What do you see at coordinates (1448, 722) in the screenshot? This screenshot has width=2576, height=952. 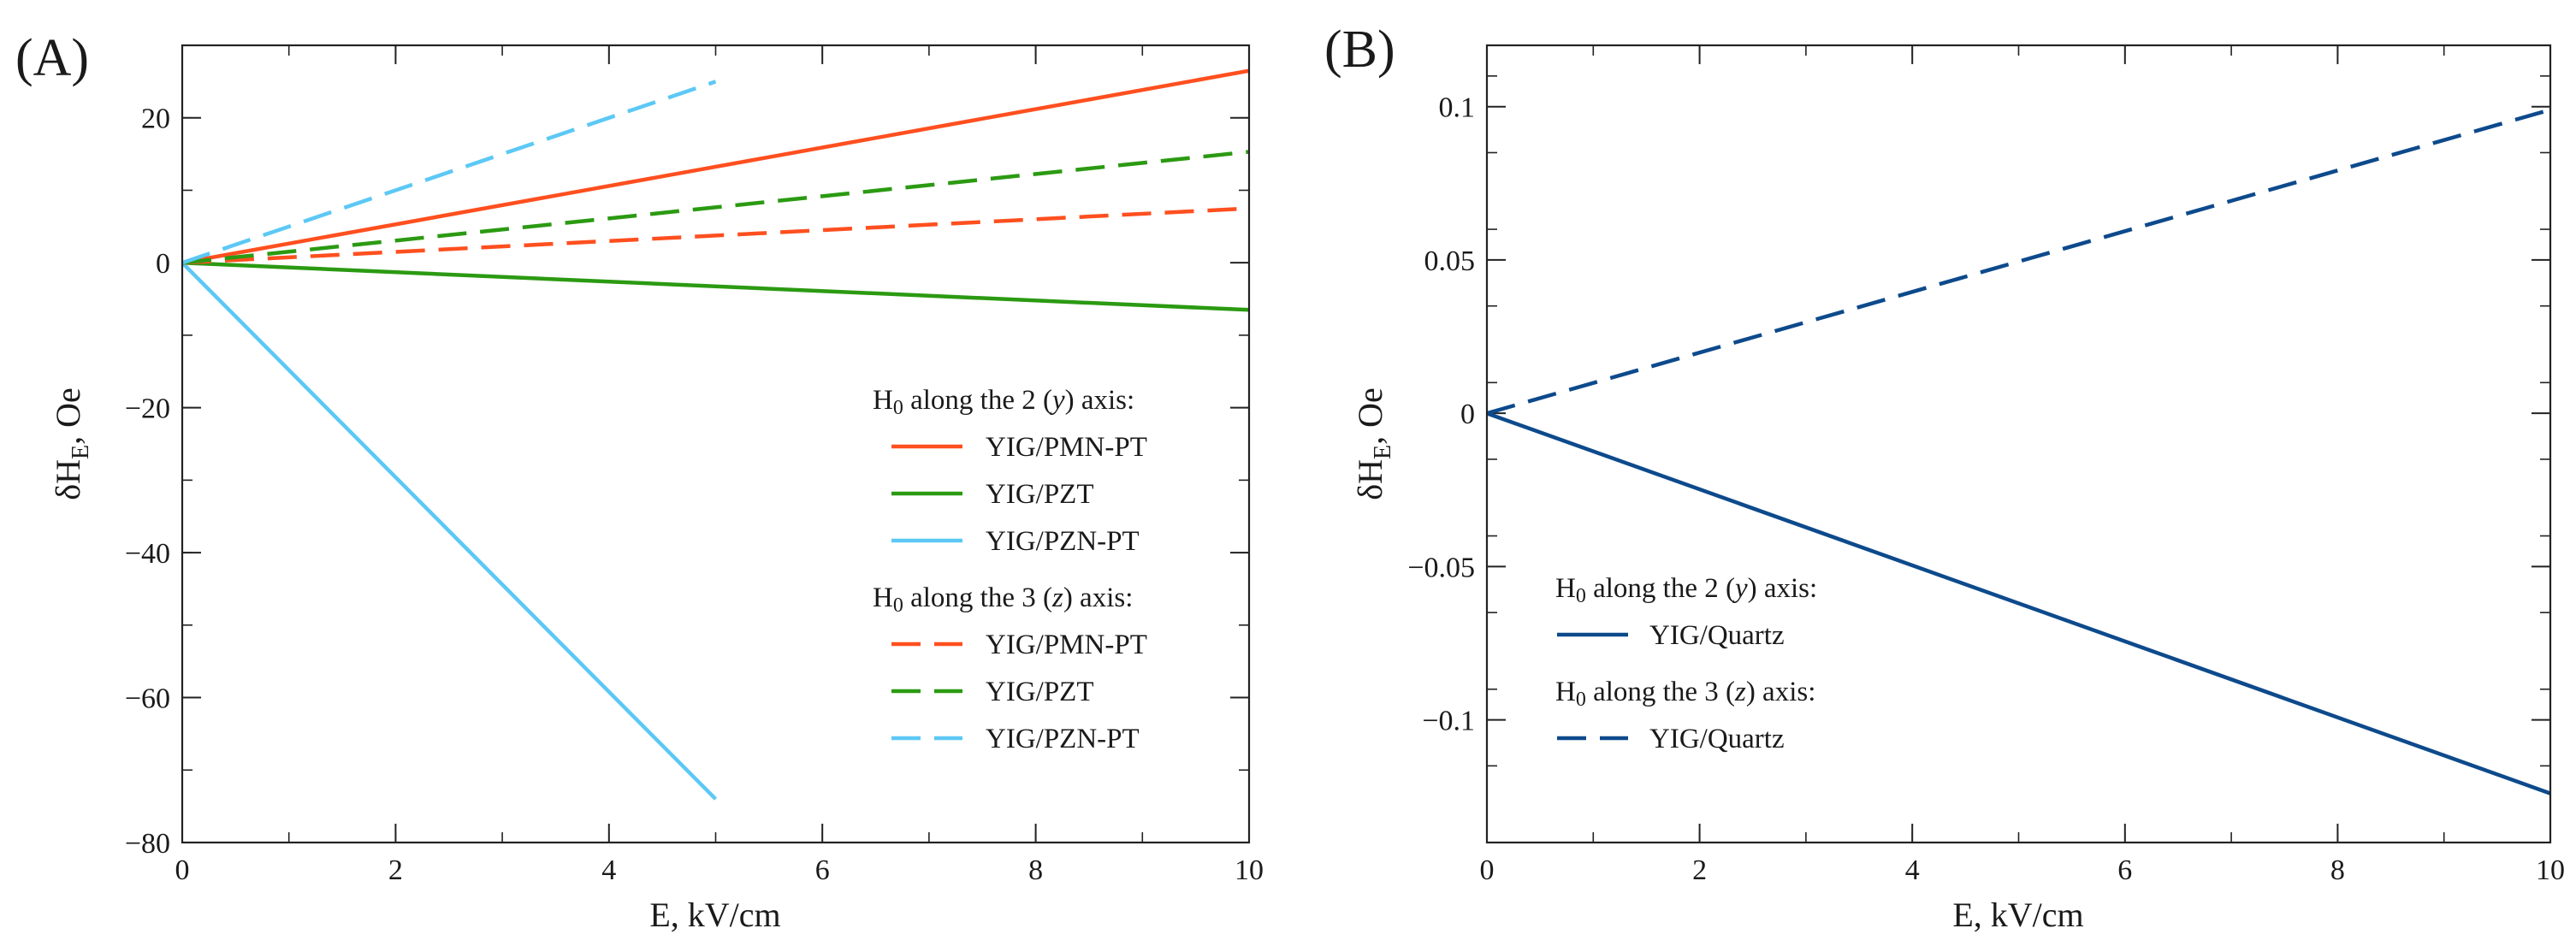 I see `y-tick-label: −0.1` at bounding box center [1448, 722].